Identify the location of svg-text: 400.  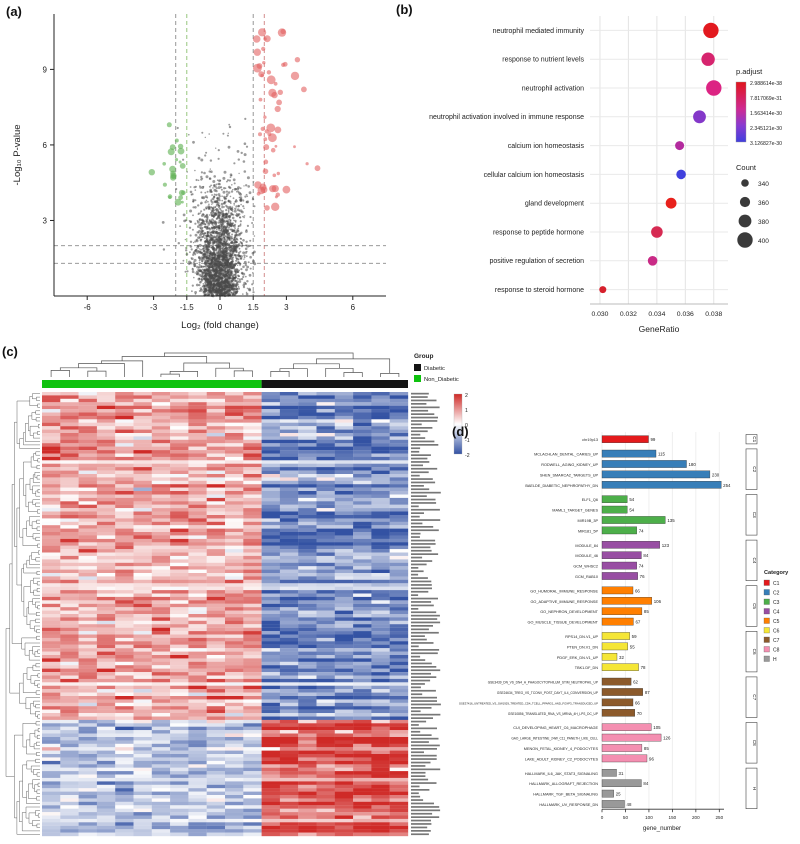
(763, 241).